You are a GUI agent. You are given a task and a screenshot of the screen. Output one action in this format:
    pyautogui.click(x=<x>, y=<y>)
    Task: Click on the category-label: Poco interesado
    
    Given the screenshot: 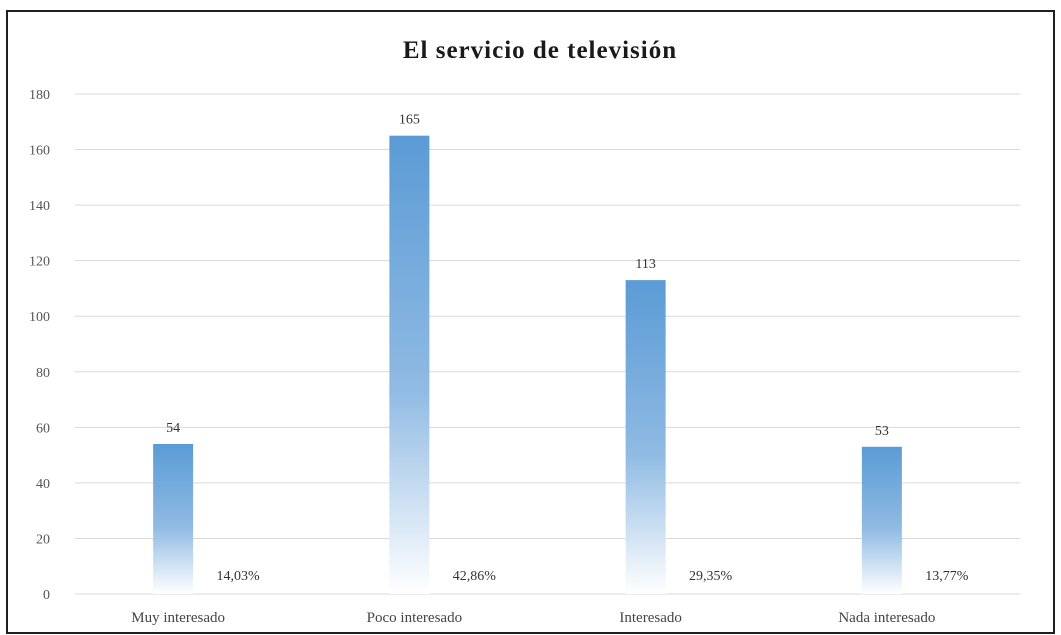 What is the action you would take?
    pyautogui.click(x=414, y=618)
    